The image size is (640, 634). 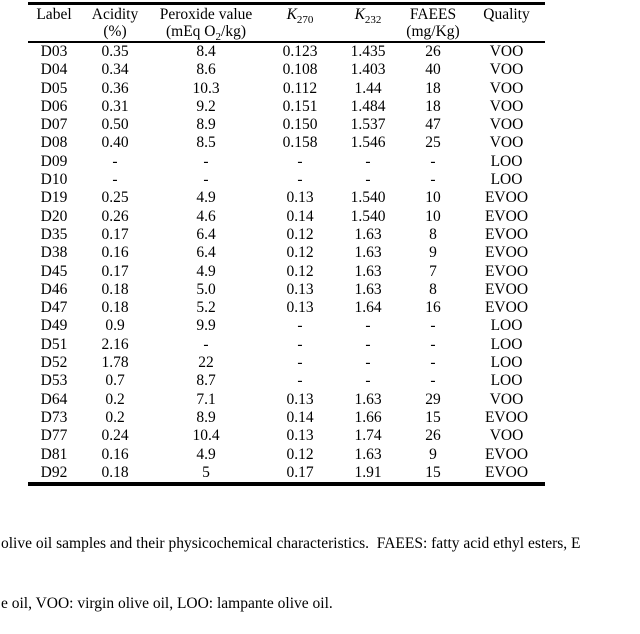 What do you see at coordinates (206, 326) in the screenshot?
I see `table-cell: 9.9` at bounding box center [206, 326].